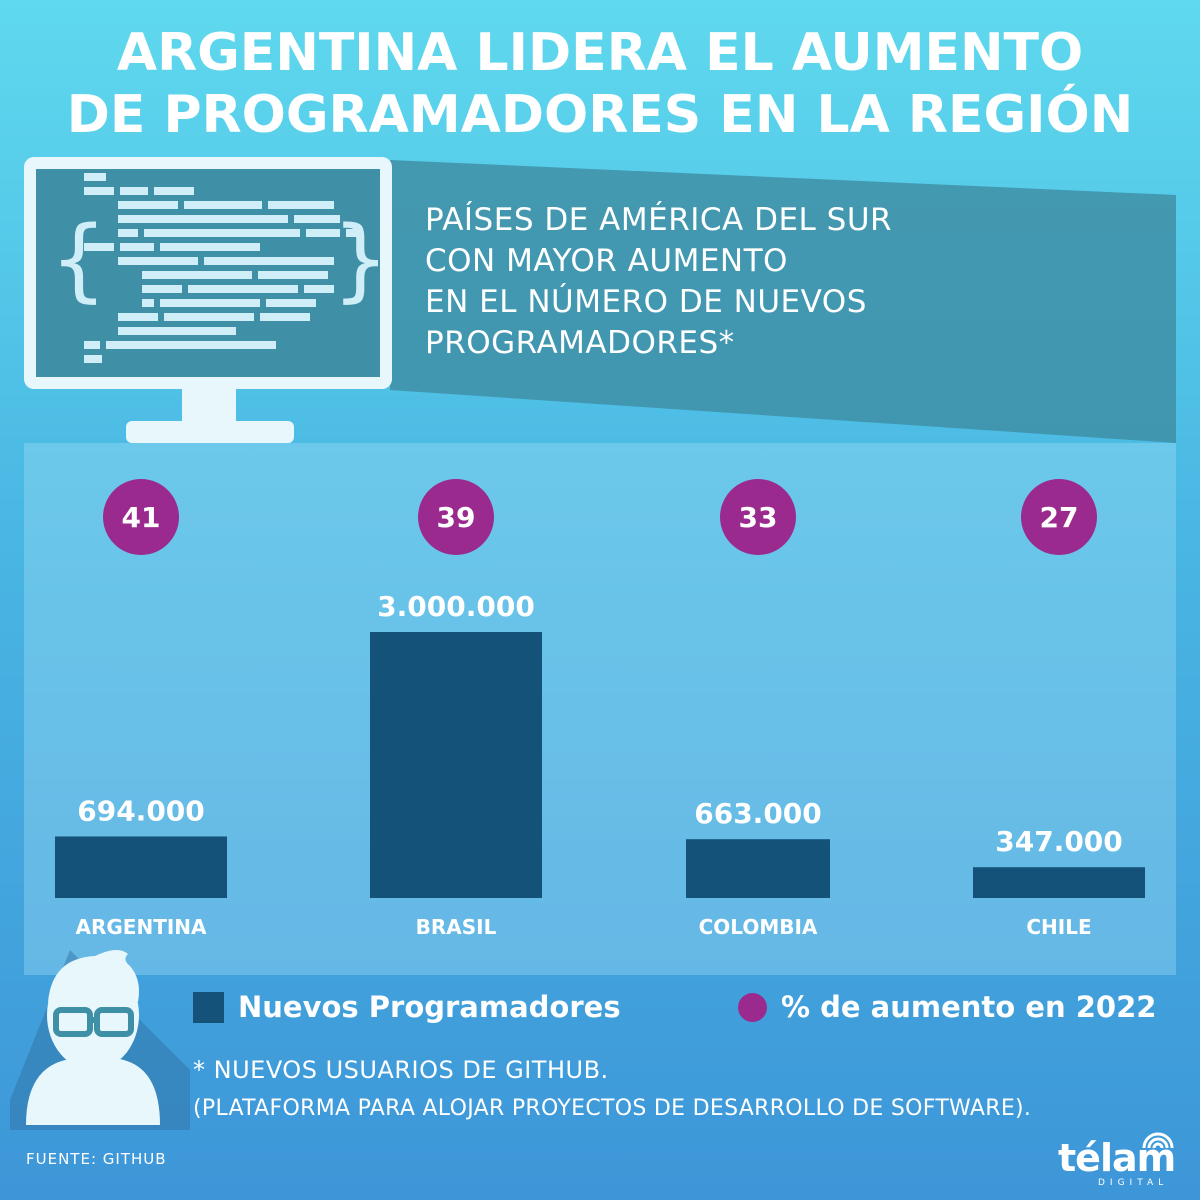 The height and width of the screenshot is (1200, 1200). What do you see at coordinates (606, 261) in the screenshot?
I see `subtitle-line-2: CON MAYOR AUMENTO` at bounding box center [606, 261].